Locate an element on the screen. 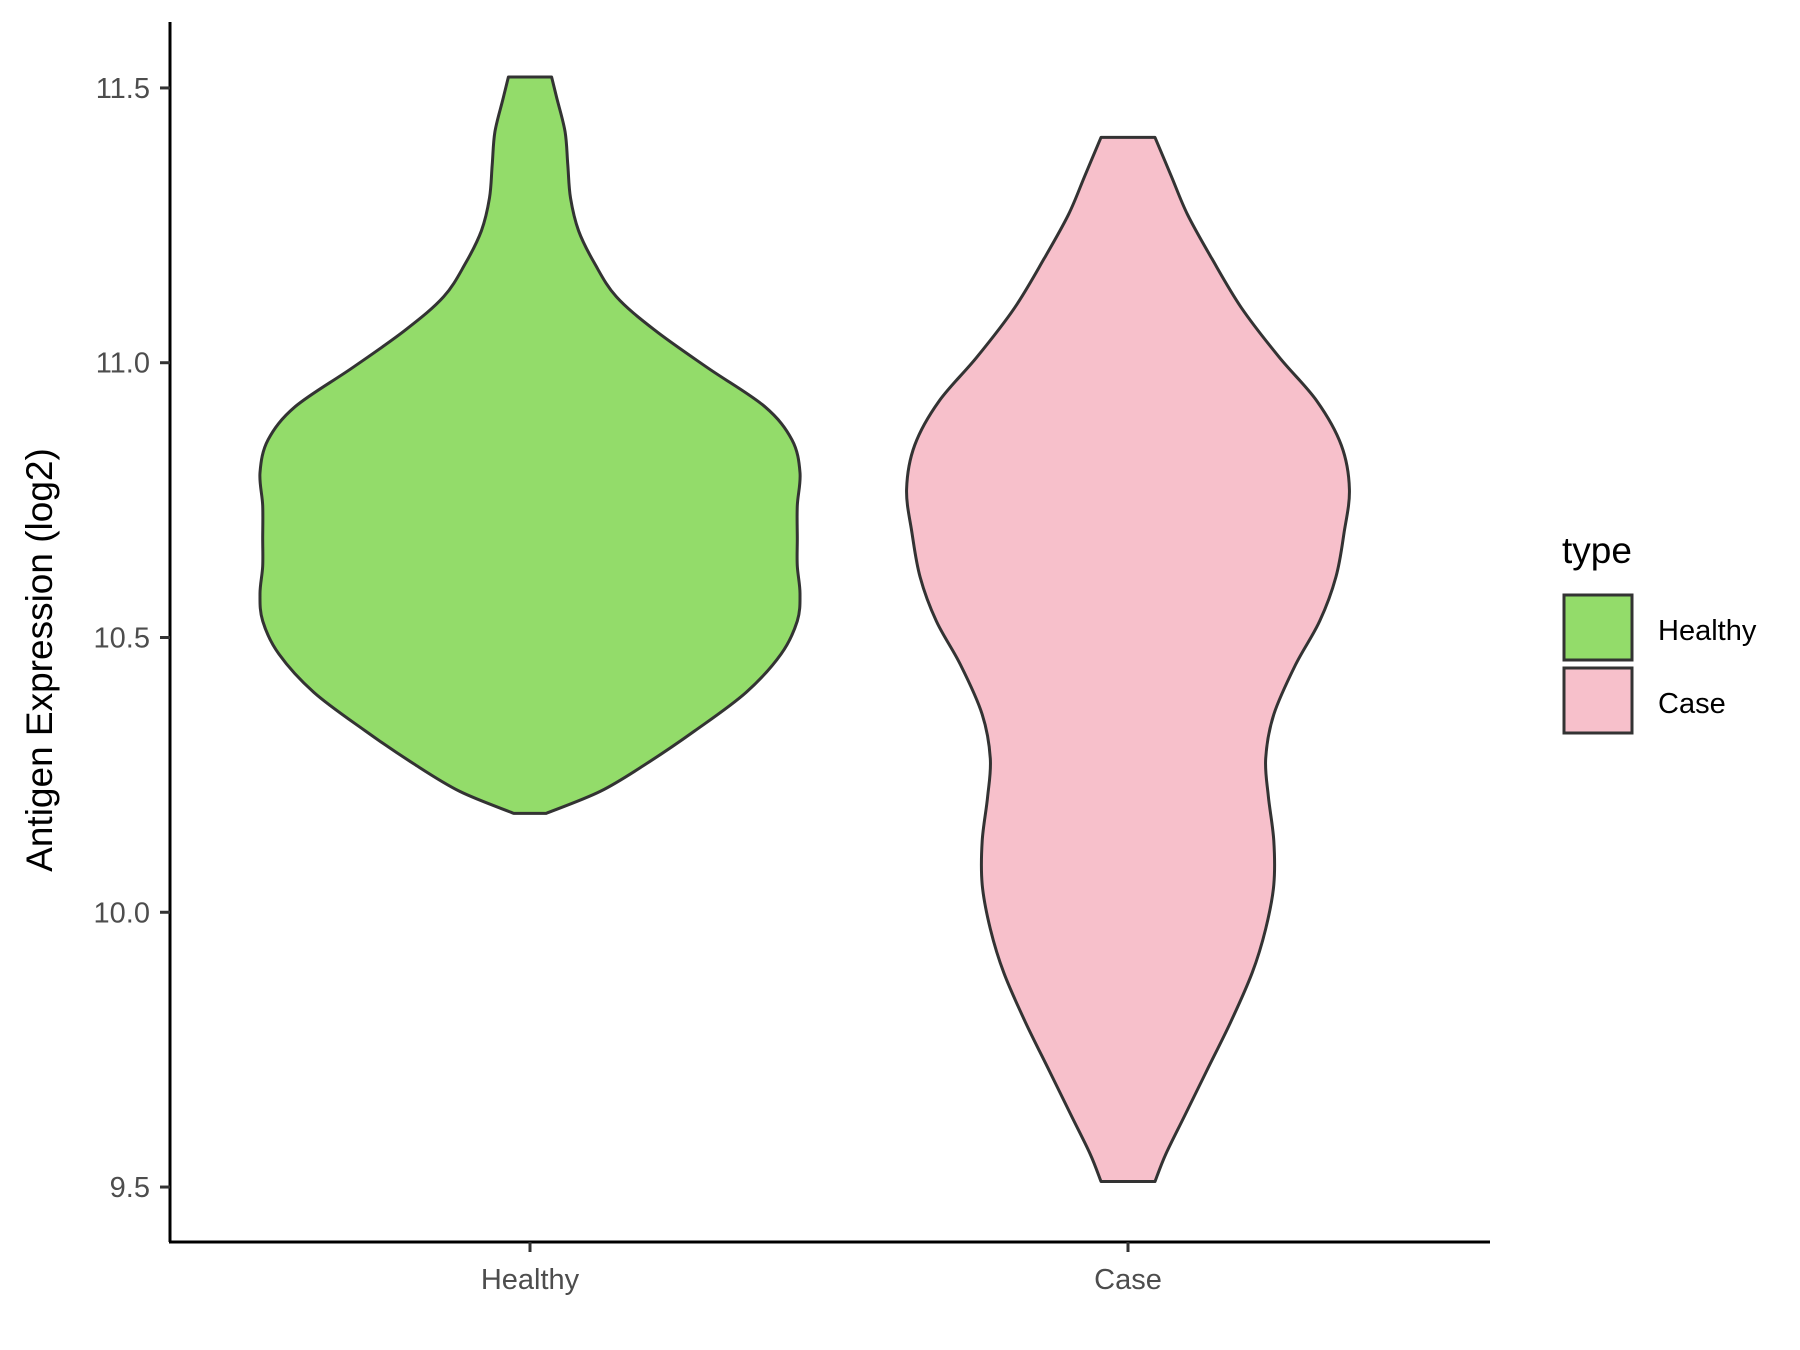  x-tick-label-healthy: Healthy is located at coordinates (530, 1280).